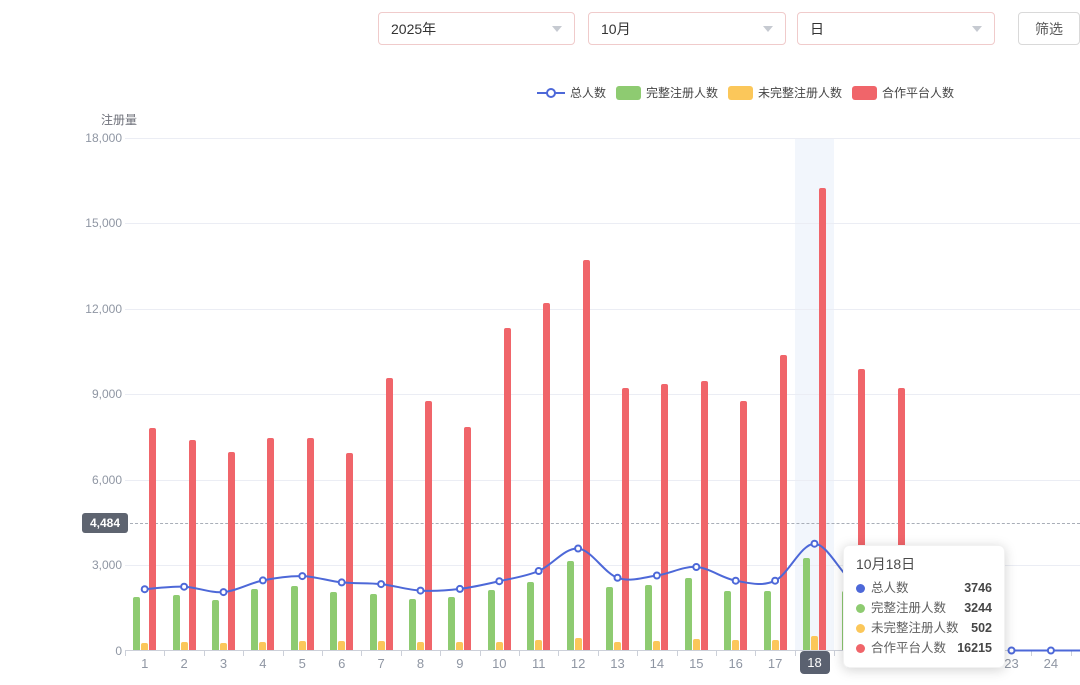 The image size is (1080, 685). I want to click on month-select: 10月, so click(687, 28).